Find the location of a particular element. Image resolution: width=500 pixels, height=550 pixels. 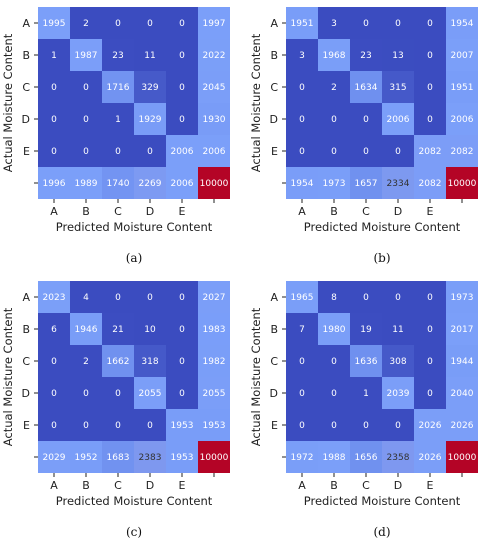

cell-value-label: 2022 is located at coordinates (214, 56).